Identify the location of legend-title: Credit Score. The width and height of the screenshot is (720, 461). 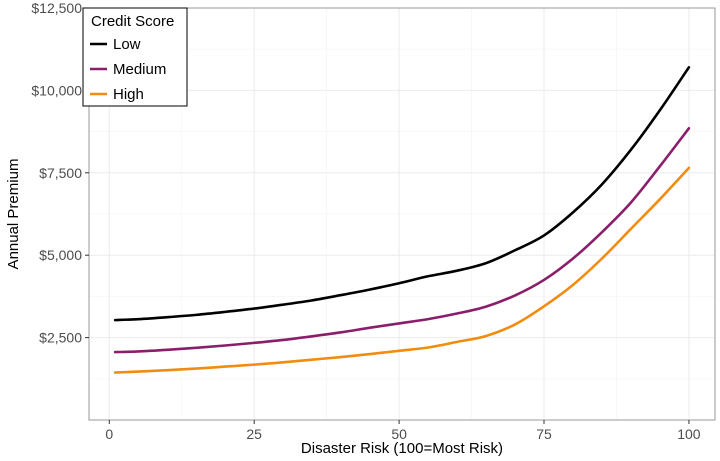
(132, 21).